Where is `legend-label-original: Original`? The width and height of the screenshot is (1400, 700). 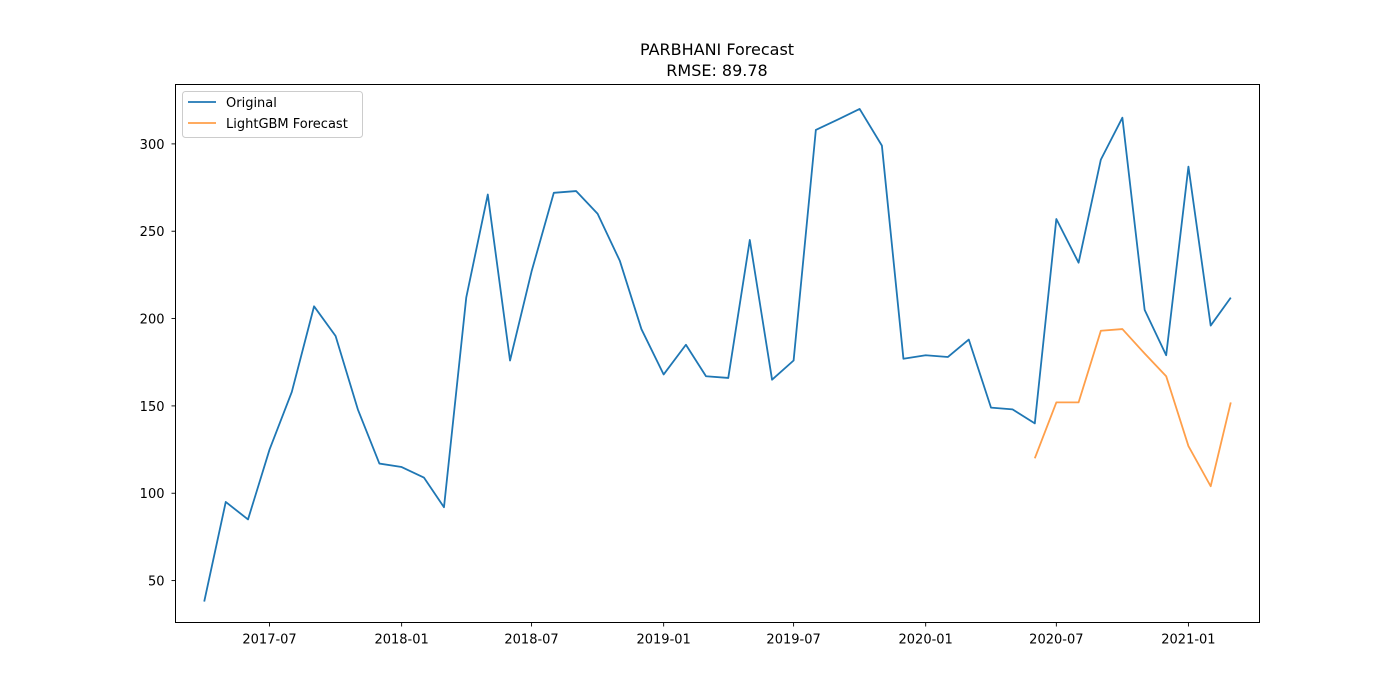 legend-label-original: Original is located at coordinates (251, 103).